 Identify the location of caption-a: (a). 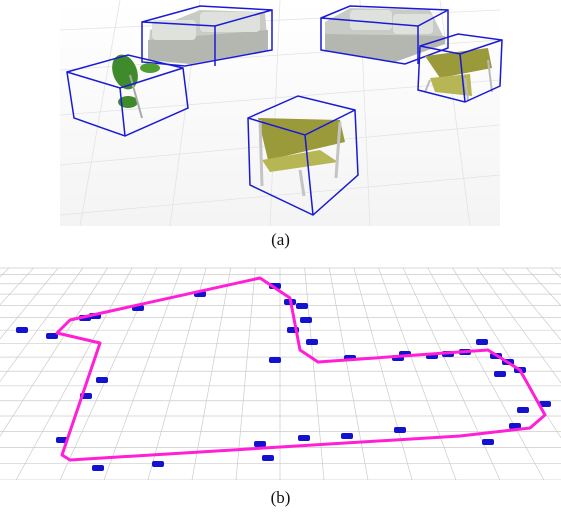
(280, 239).